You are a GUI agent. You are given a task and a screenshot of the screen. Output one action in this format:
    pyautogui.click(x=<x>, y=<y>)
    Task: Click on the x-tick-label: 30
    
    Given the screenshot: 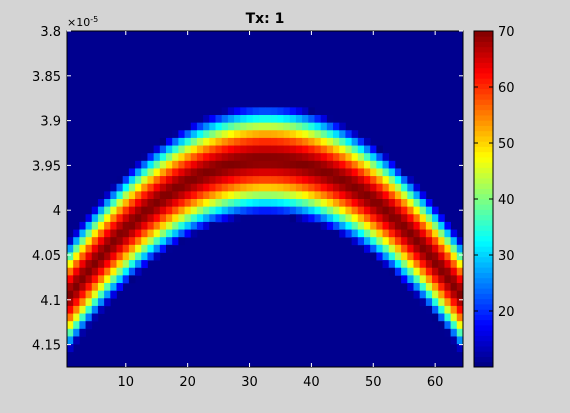 What is the action you would take?
    pyautogui.click(x=249, y=382)
    